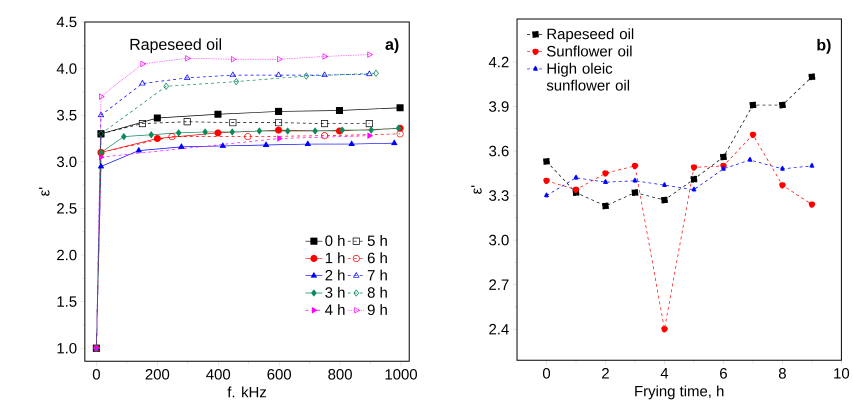 Image resolution: width=853 pixels, height=420 pixels. What do you see at coordinates (588, 76) in the screenshot?
I see `legend-label: High oleic sunflower oil` at bounding box center [588, 76].